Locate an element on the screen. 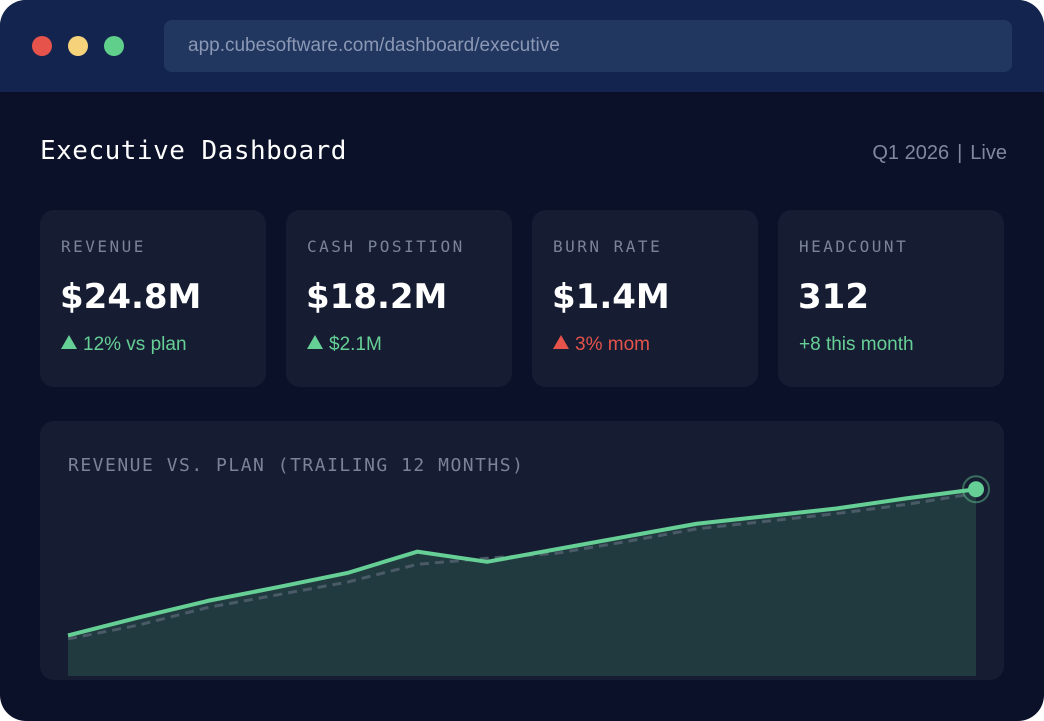 The image size is (1044, 721). kpi-delta: 12% vs plan is located at coordinates (124, 345).